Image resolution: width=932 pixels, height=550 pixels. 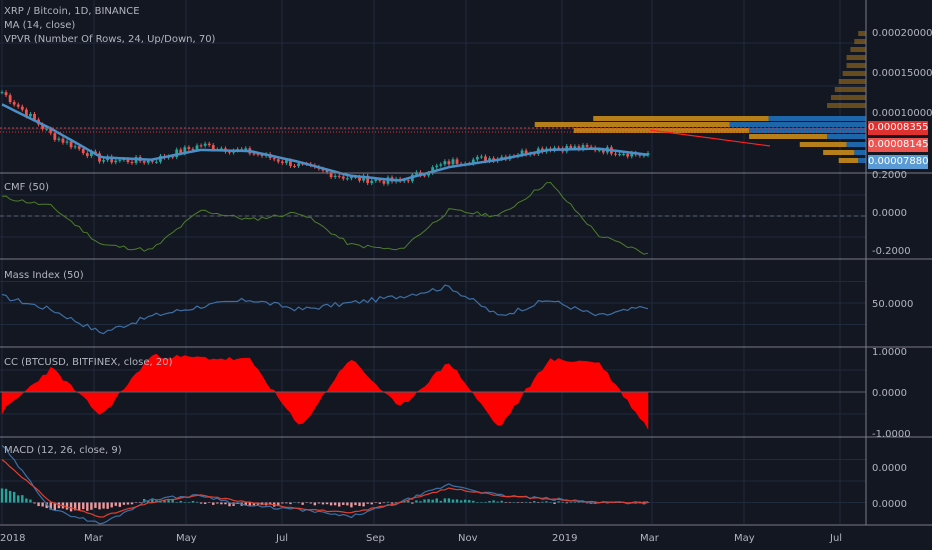 I want to click on macd-line, so click(x=325, y=485).